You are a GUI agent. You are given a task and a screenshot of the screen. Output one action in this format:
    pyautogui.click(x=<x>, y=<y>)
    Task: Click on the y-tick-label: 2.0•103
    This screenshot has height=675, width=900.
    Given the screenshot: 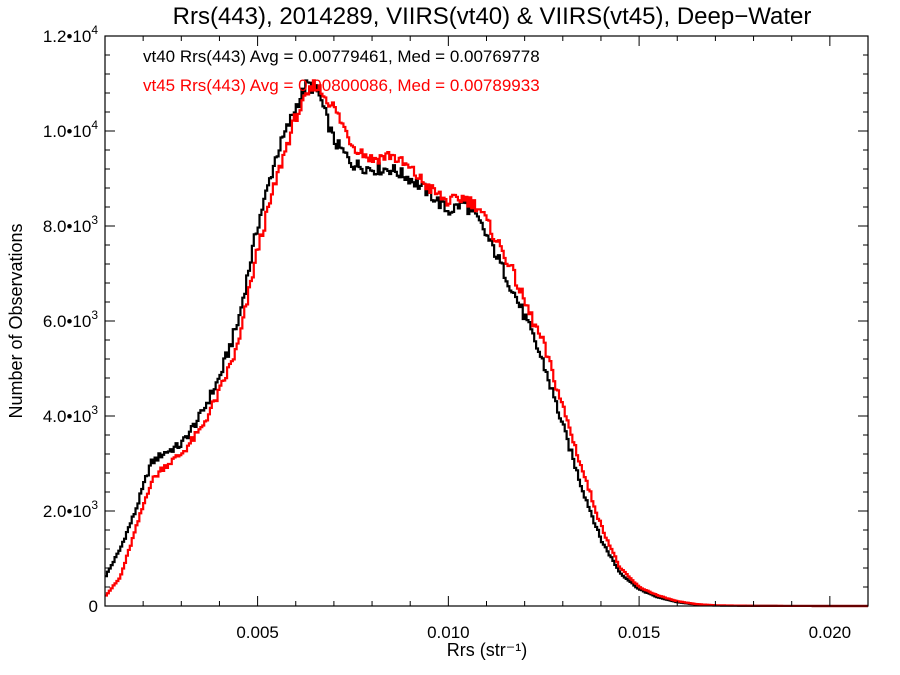 What is the action you would take?
    pyautogui.click(x=71, y=509)
    